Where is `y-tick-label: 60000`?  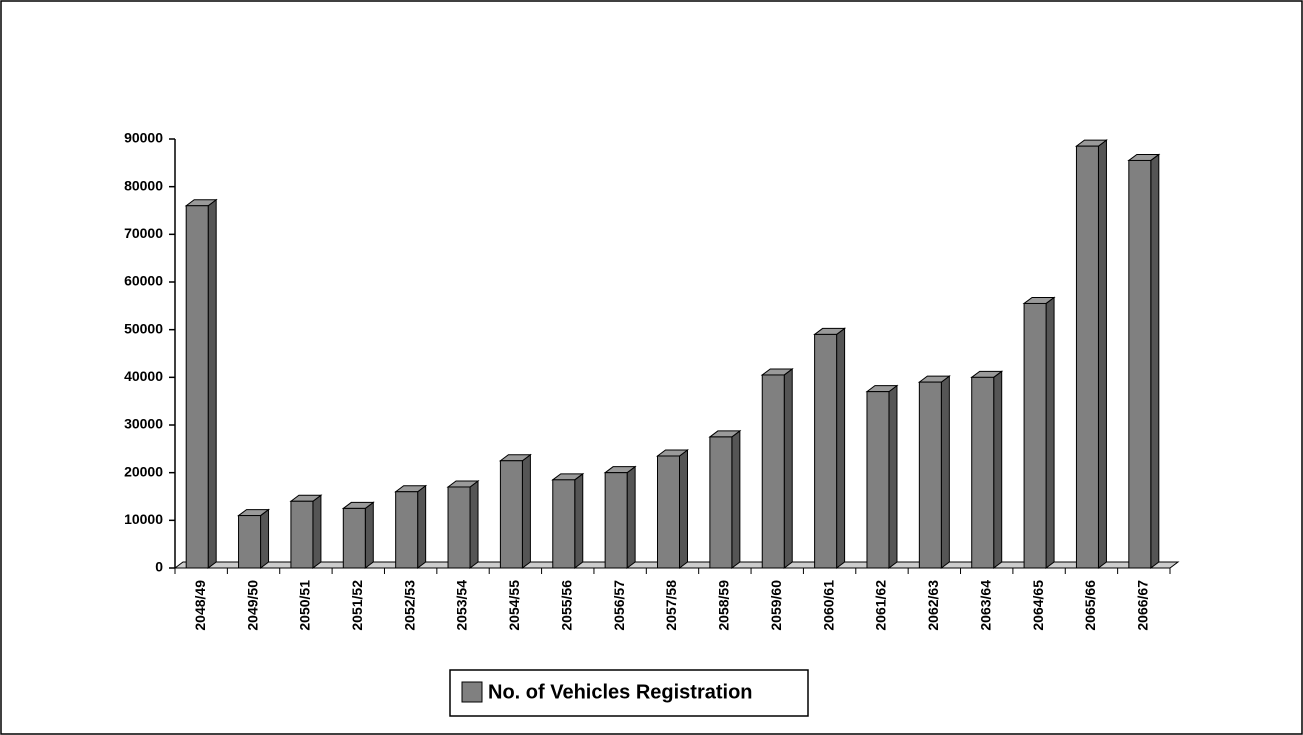 y-tick-label: 60000 is located at coordinates (143, 281).